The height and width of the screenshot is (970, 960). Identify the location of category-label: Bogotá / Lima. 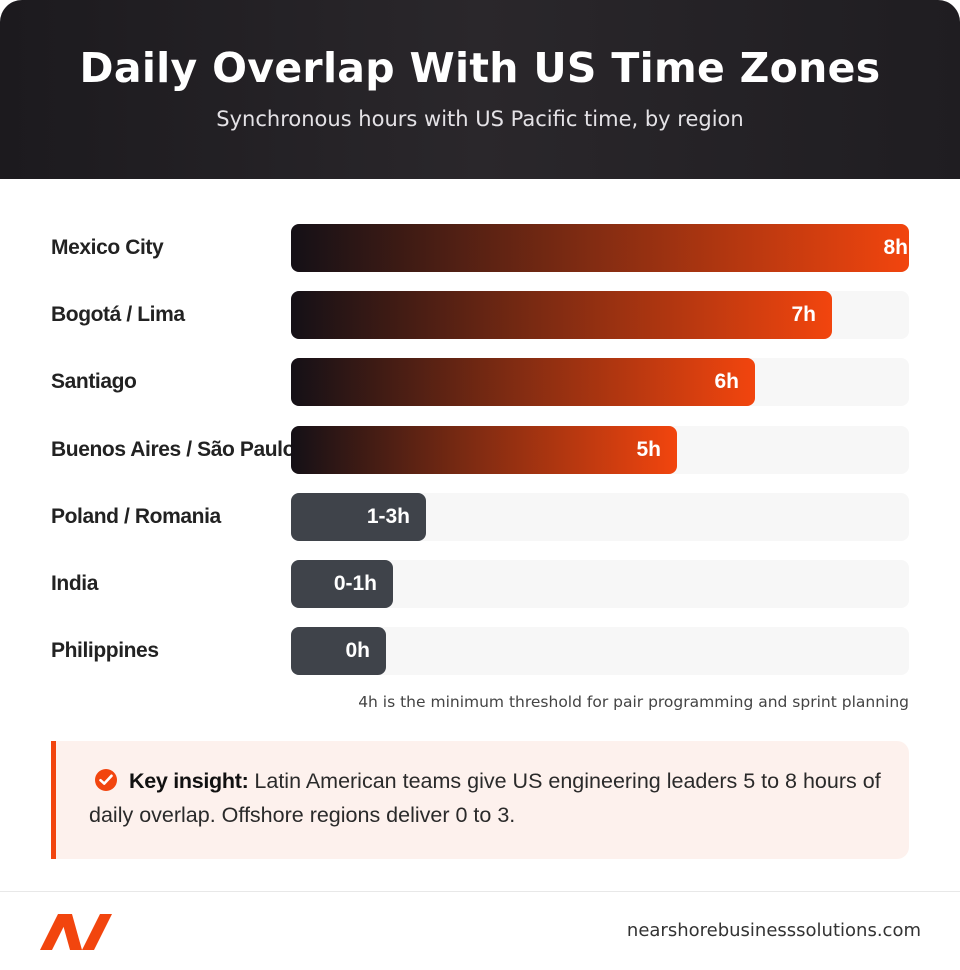
(118, 315).